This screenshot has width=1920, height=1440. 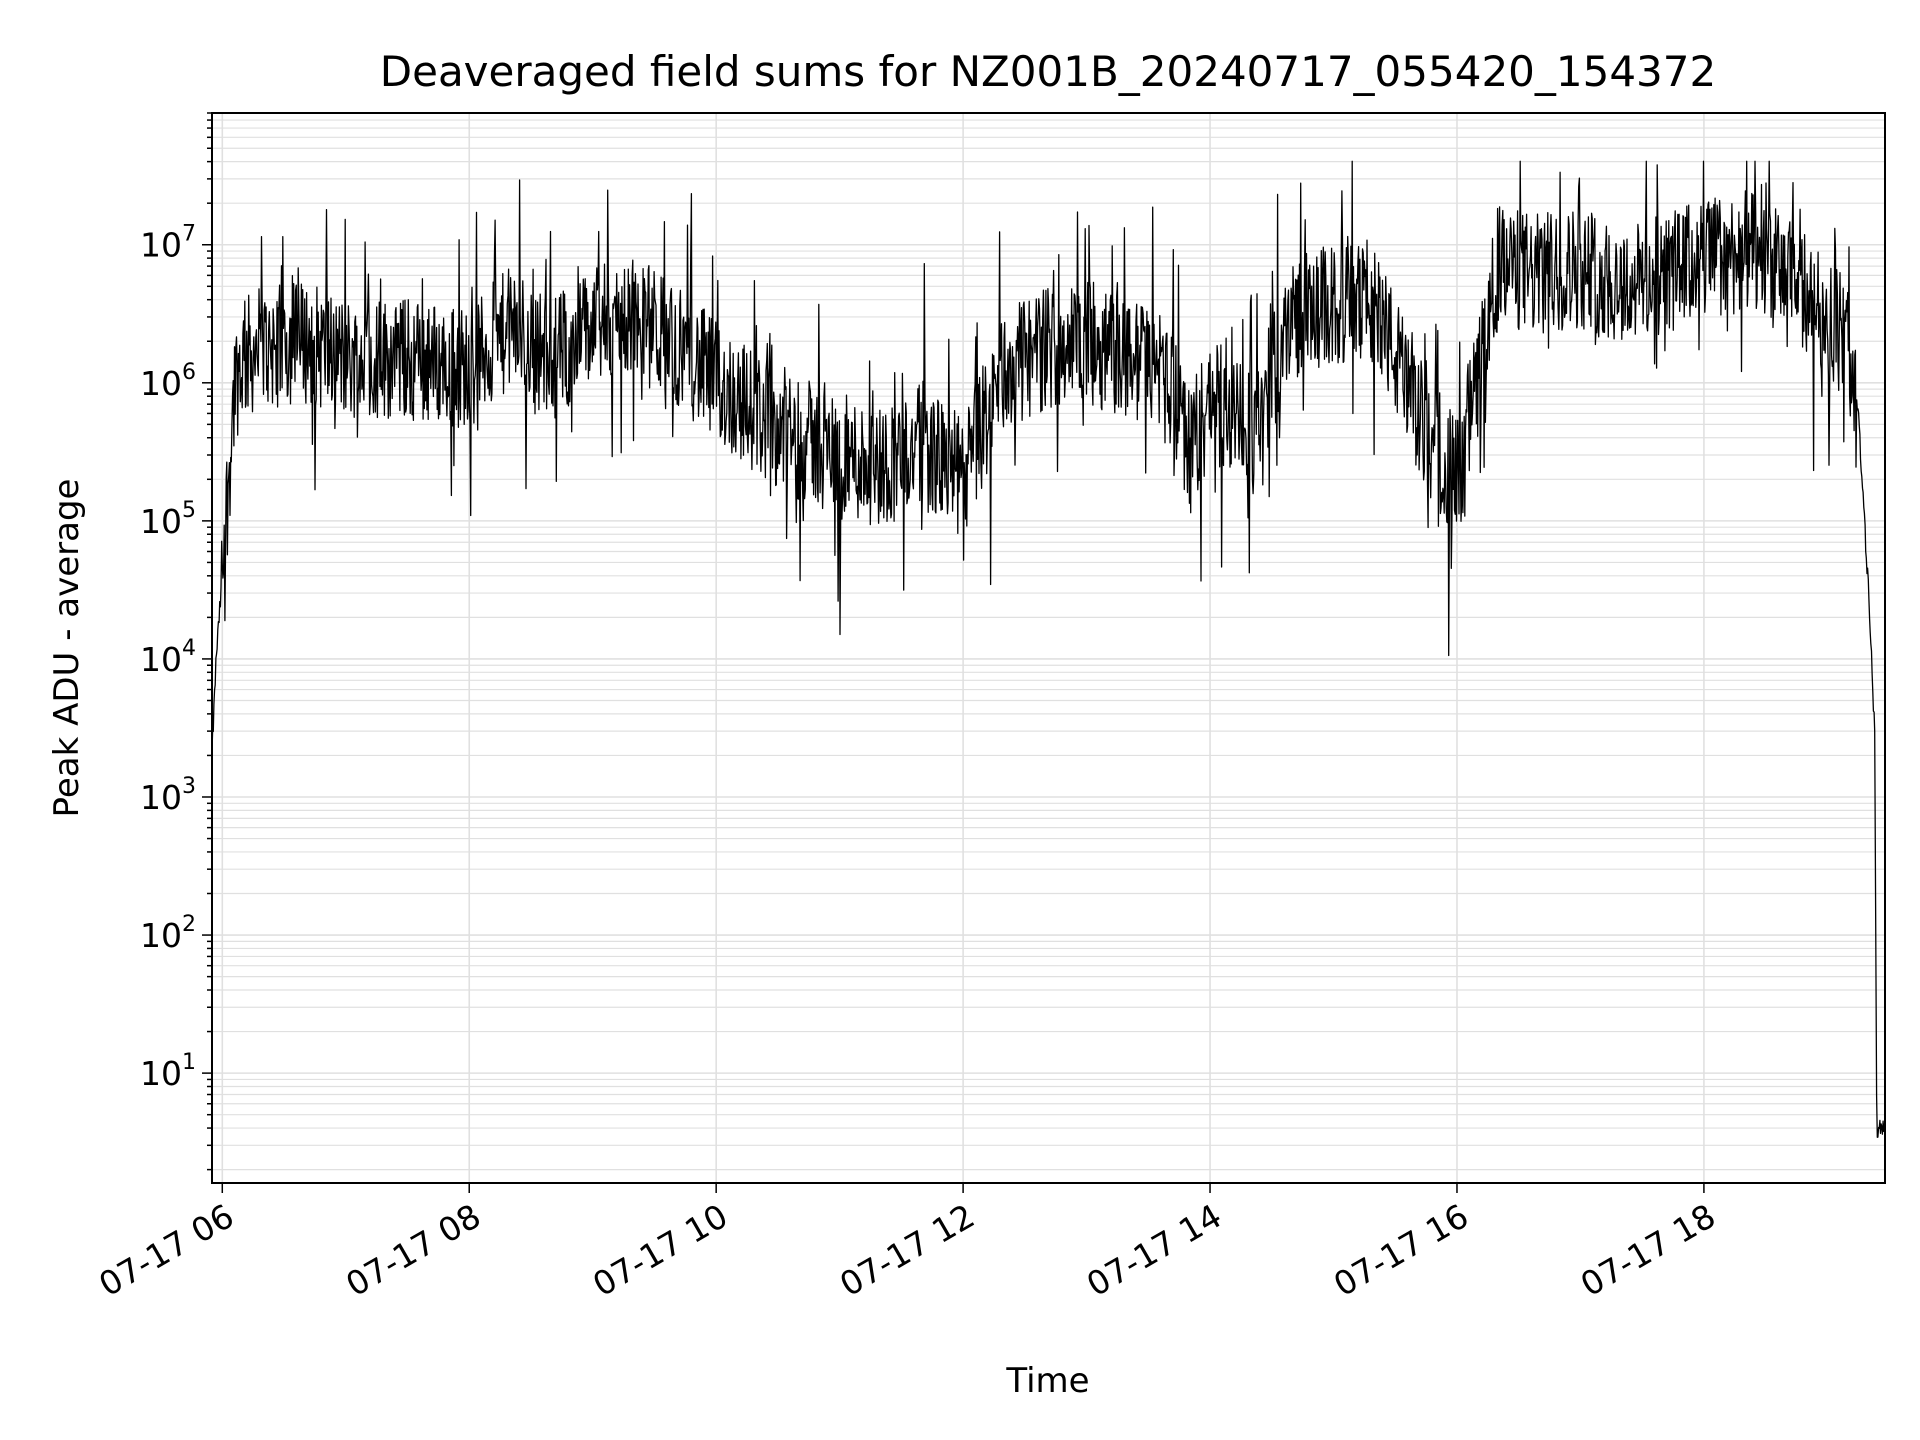 I want to click on y-tick-label: 10⁴, so click(x=168, y=657).